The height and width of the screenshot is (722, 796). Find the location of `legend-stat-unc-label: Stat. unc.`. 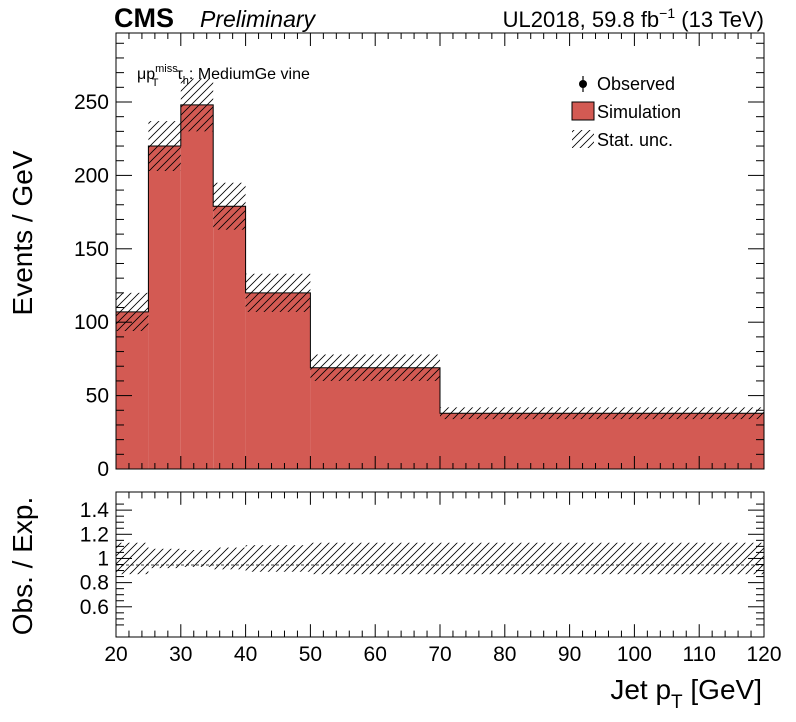

legend-stat-unc-label: Stat. unc. is located at coordinates (635, 140).